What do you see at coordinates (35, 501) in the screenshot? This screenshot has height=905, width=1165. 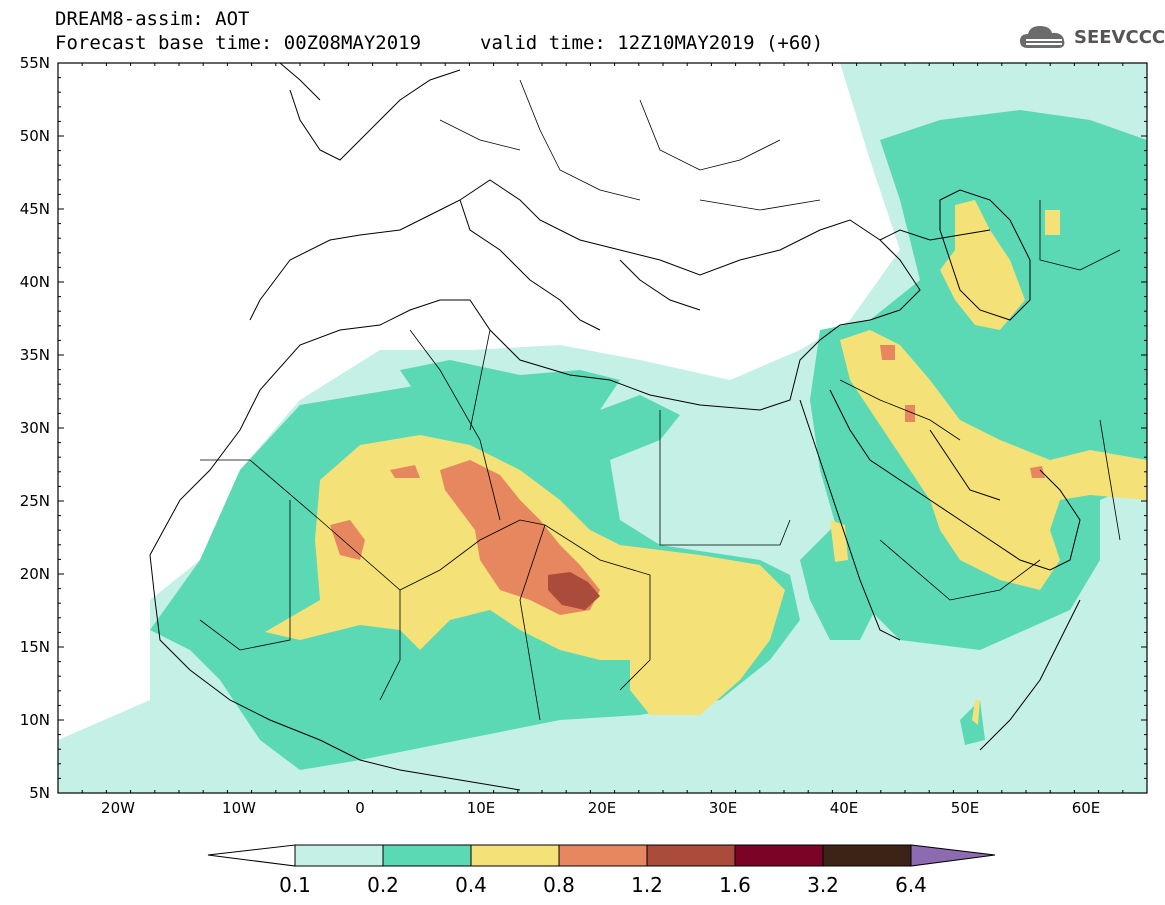 I see `lat-label: 25N` at bounding box center [35, 501].